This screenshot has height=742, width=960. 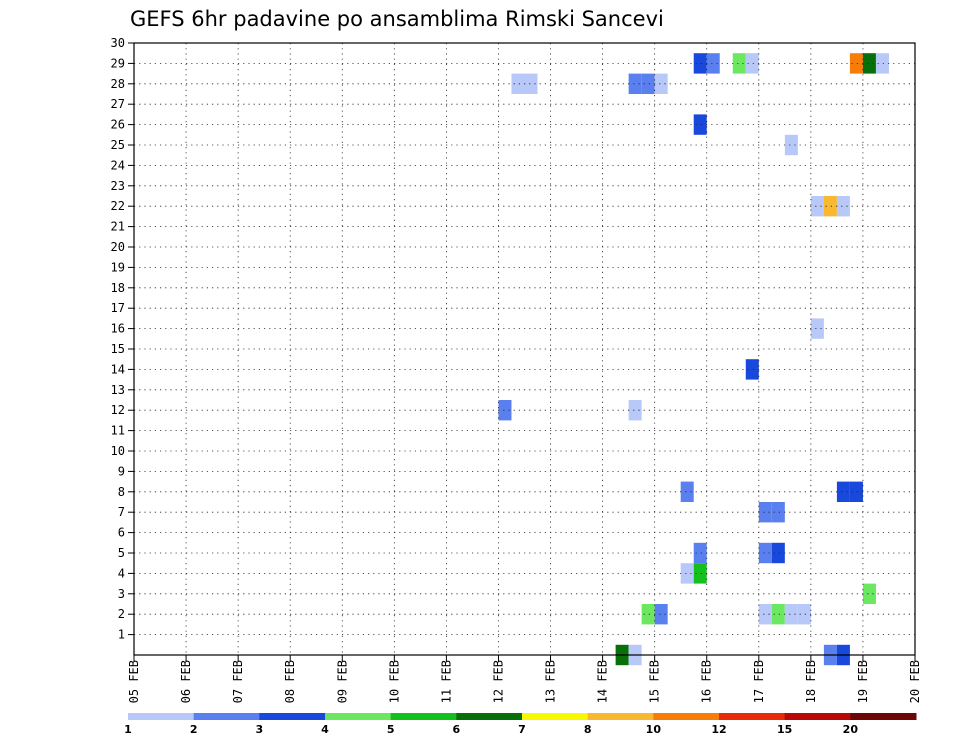 I want to click on y-tick-label: 27, so click(x=118, y=104).